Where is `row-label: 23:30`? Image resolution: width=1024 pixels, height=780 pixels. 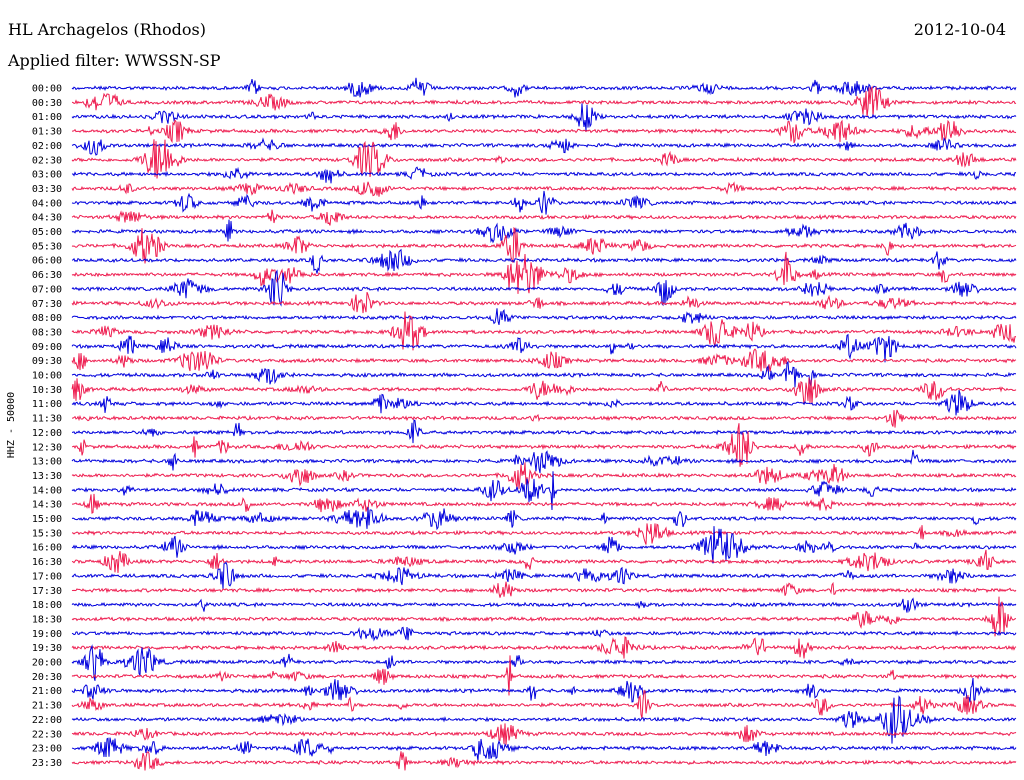
row-label: 23:30 is located at coordinates (47, 763).